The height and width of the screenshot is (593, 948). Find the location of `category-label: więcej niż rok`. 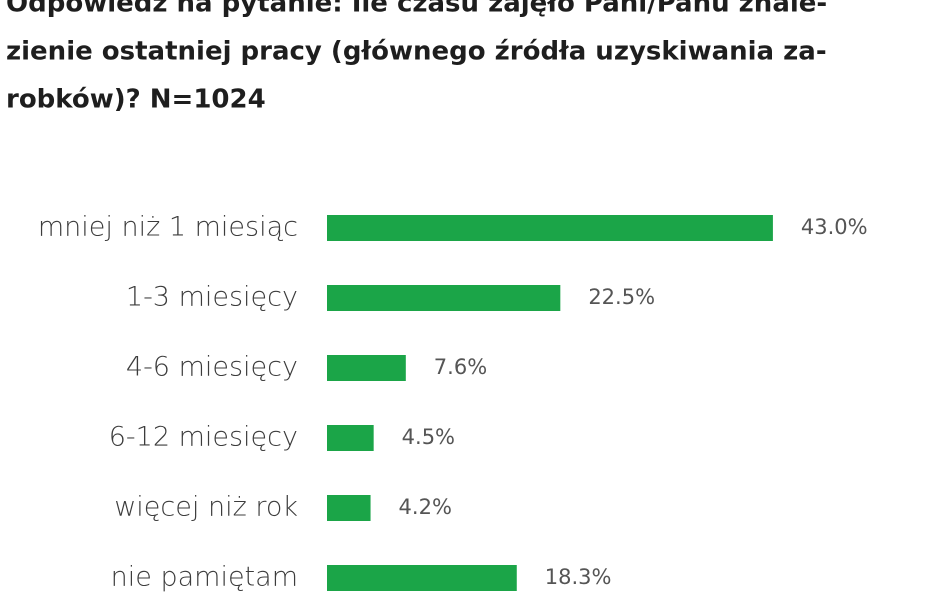

category-label: więcej niż rok is located at coordinates (206, 507).